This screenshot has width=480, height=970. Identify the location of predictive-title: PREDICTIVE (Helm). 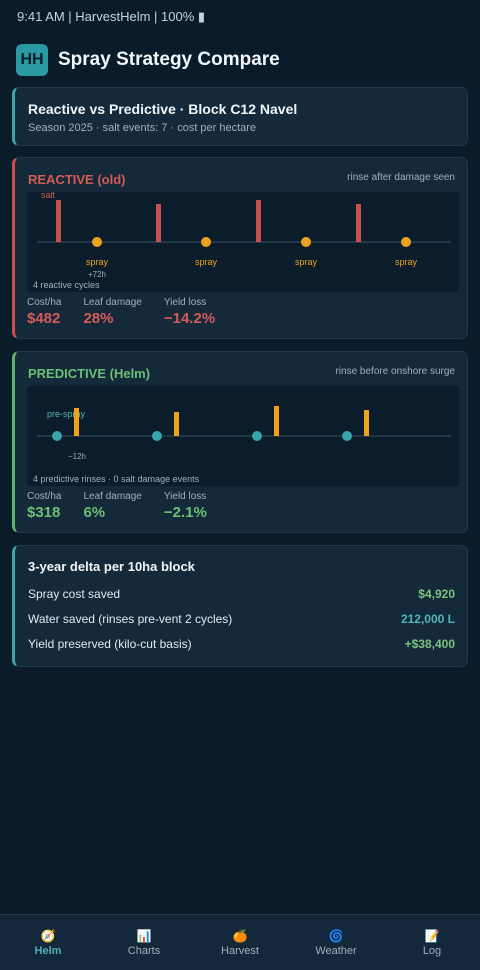
(89, 373).